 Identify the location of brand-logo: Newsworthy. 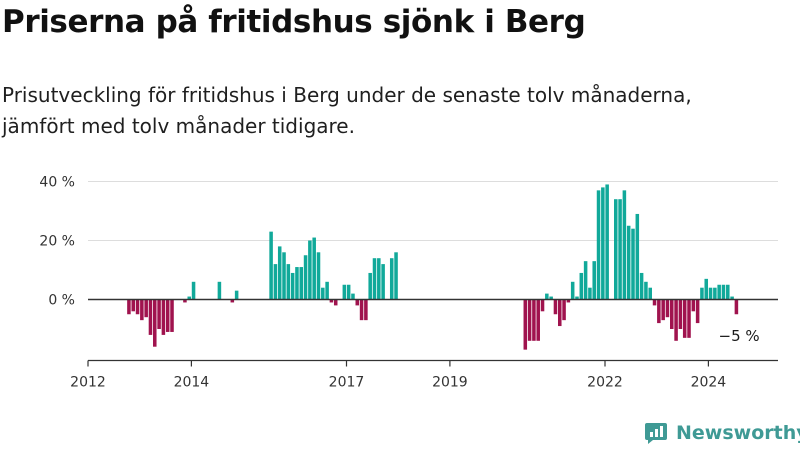
(722, 433).